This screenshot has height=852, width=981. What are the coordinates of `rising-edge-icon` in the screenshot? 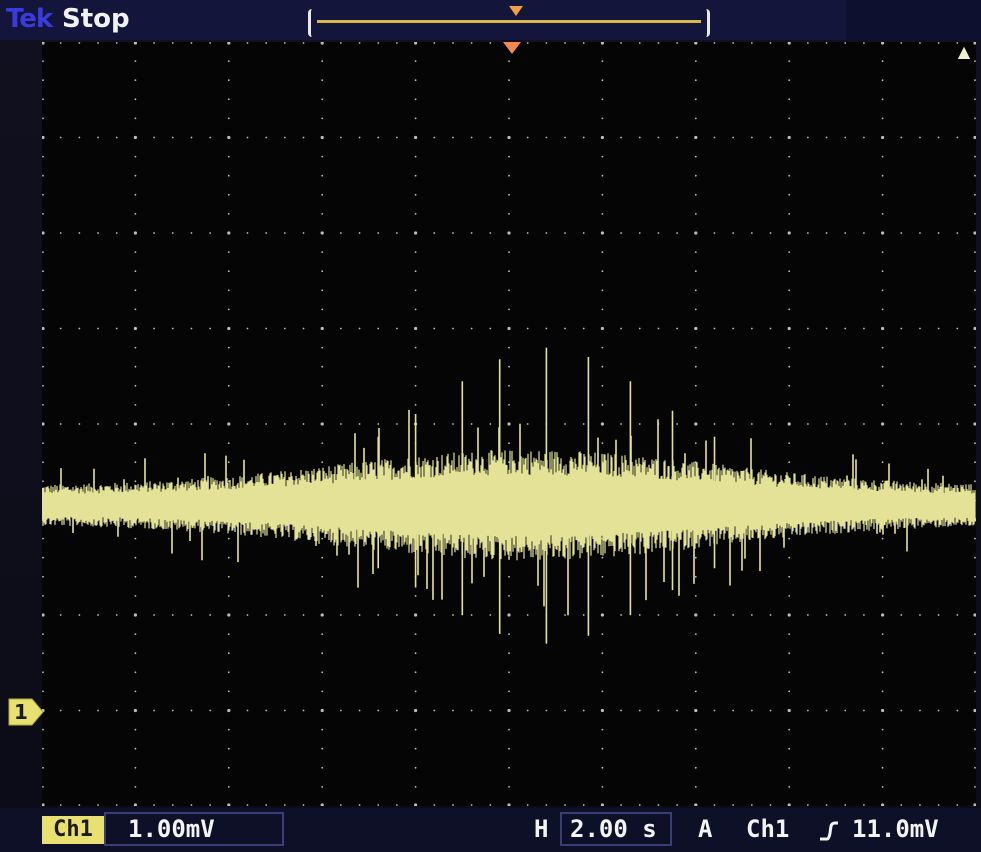 It's located at (829, 831).